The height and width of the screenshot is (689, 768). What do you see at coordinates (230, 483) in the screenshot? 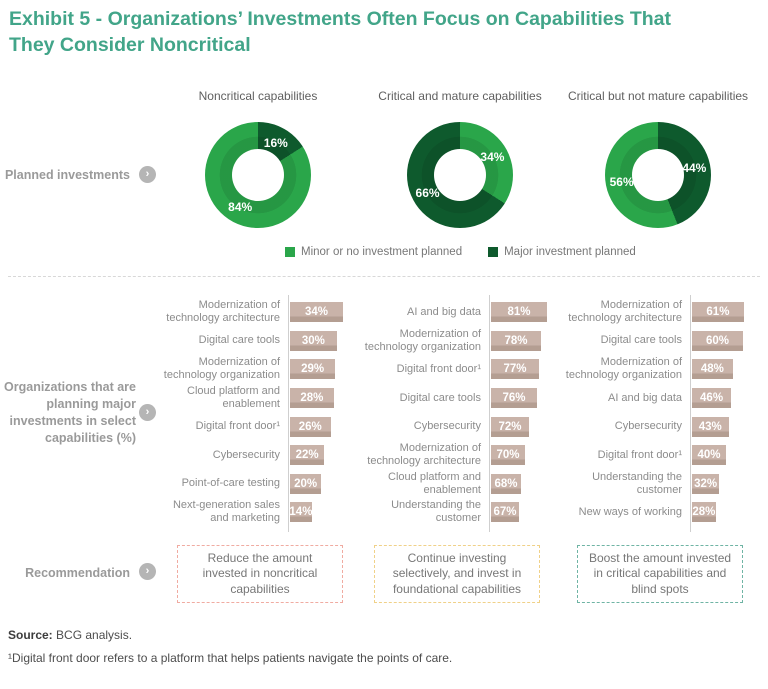
I see `bar-label: Point-of-care testing` at bounding box center [230, 483].